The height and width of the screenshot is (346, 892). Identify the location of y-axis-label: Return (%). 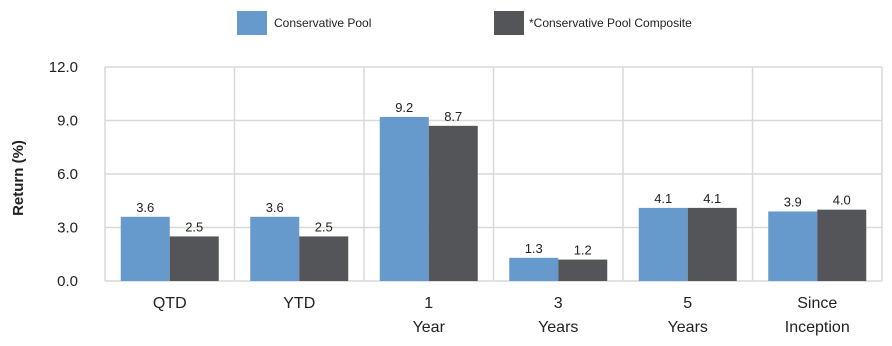
(18, 178).